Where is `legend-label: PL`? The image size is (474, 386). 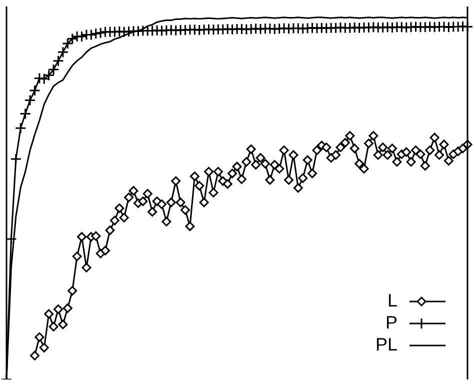
legend-label: PL is located at coordinates (386, 344).